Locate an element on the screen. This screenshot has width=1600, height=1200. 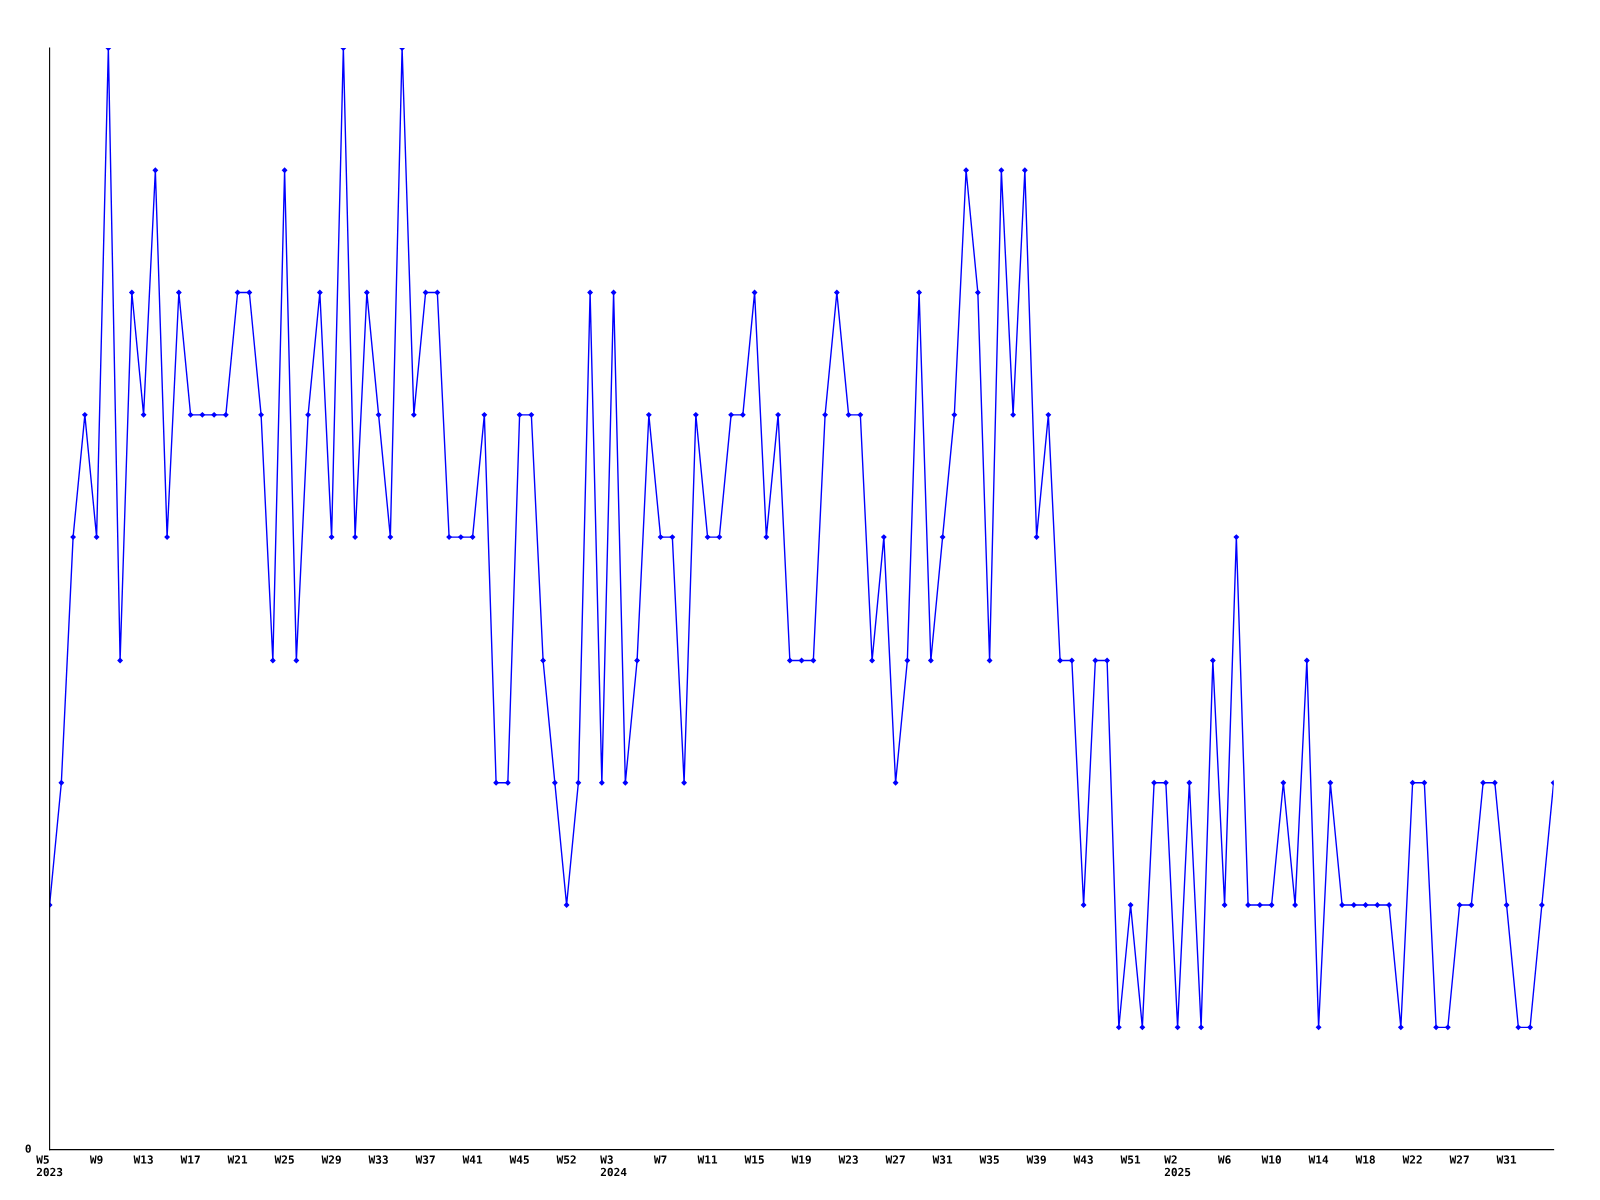
x-tick-label: W3 2024 is located at coordinates (613, 1166).